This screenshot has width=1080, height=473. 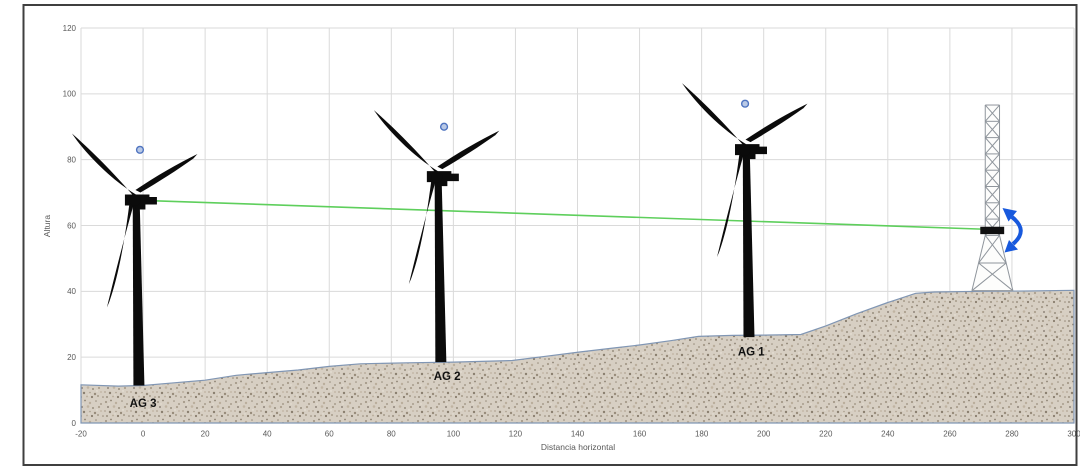 I want to click on scatter-markers, so click(x=442, y=126).